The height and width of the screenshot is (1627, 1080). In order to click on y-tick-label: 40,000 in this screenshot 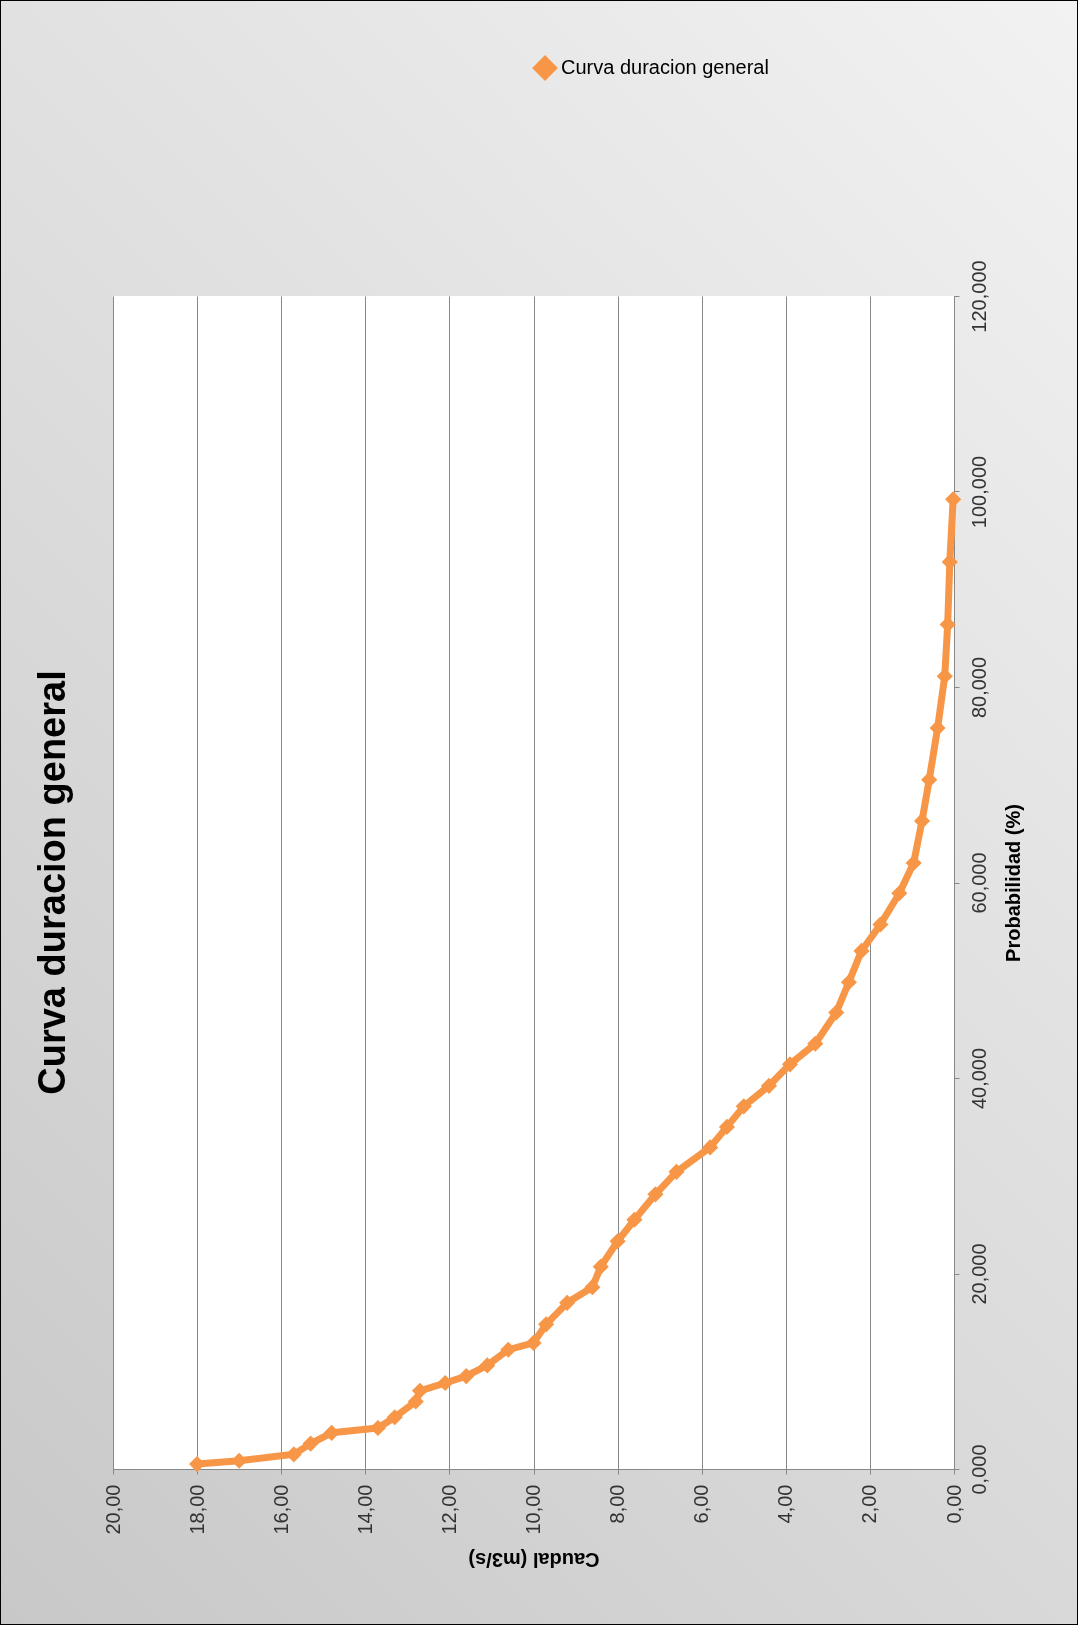, I will do `click(978, 1078)`.